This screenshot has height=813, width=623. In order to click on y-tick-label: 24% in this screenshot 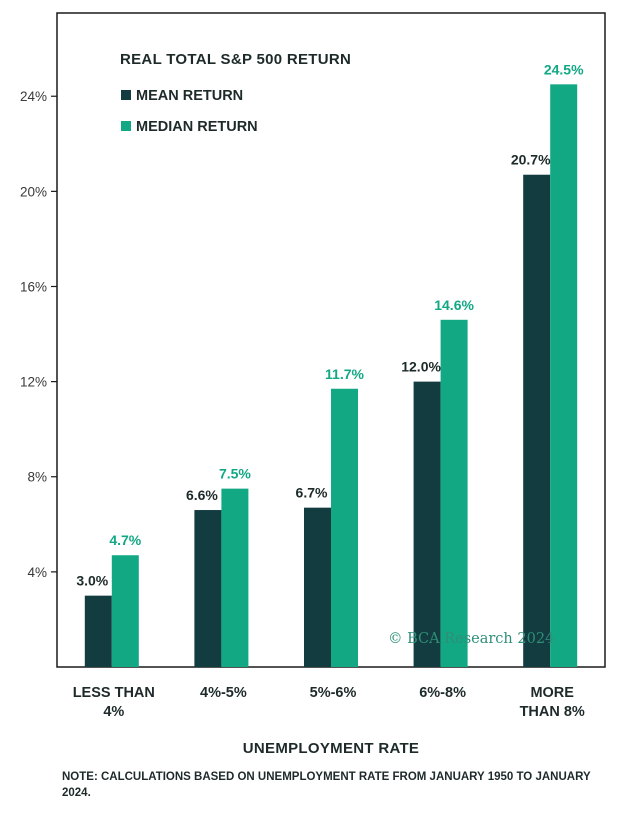, I will do `click(33, 96)`.